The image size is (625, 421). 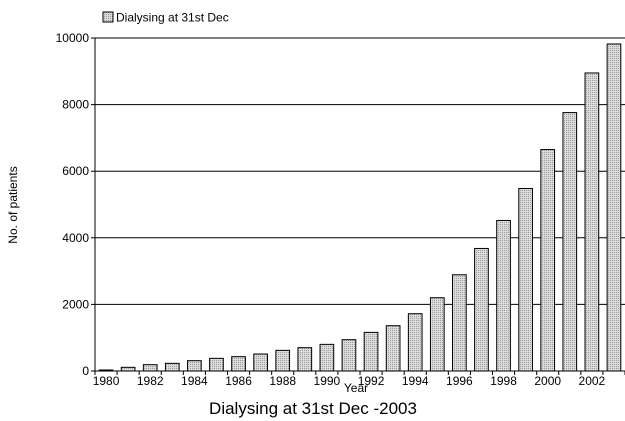 What do you see at coordinates (371, 351) in the screenshot?
I see `bar-1992` at bounding box center [371, 351].